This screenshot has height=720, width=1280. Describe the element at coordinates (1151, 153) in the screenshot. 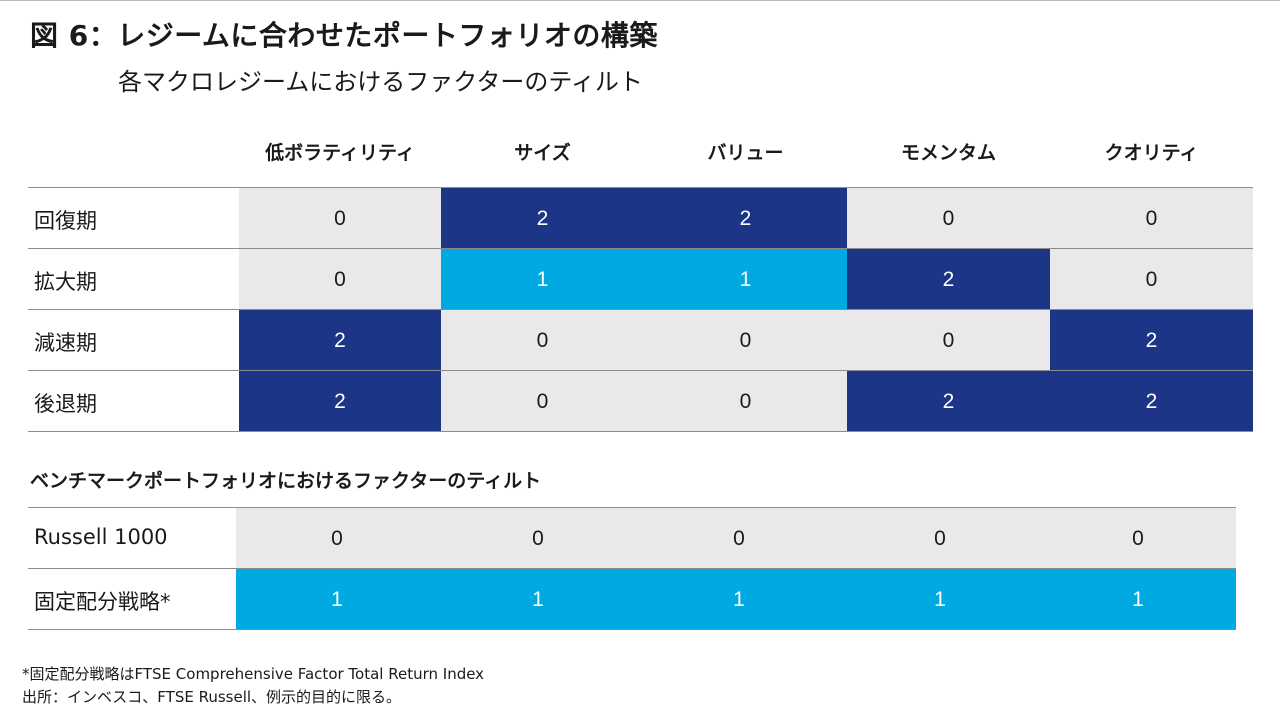

I see `column-header: クオリティ` at that location.